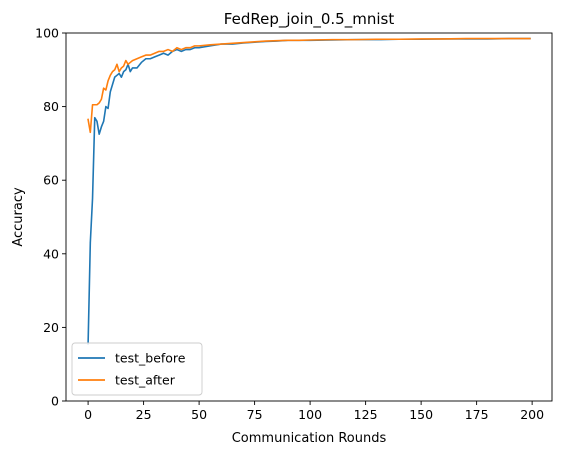  Describe the element at coordinates (421, 414) in the screenshot. I see `x-tick-label: 150` at that location.